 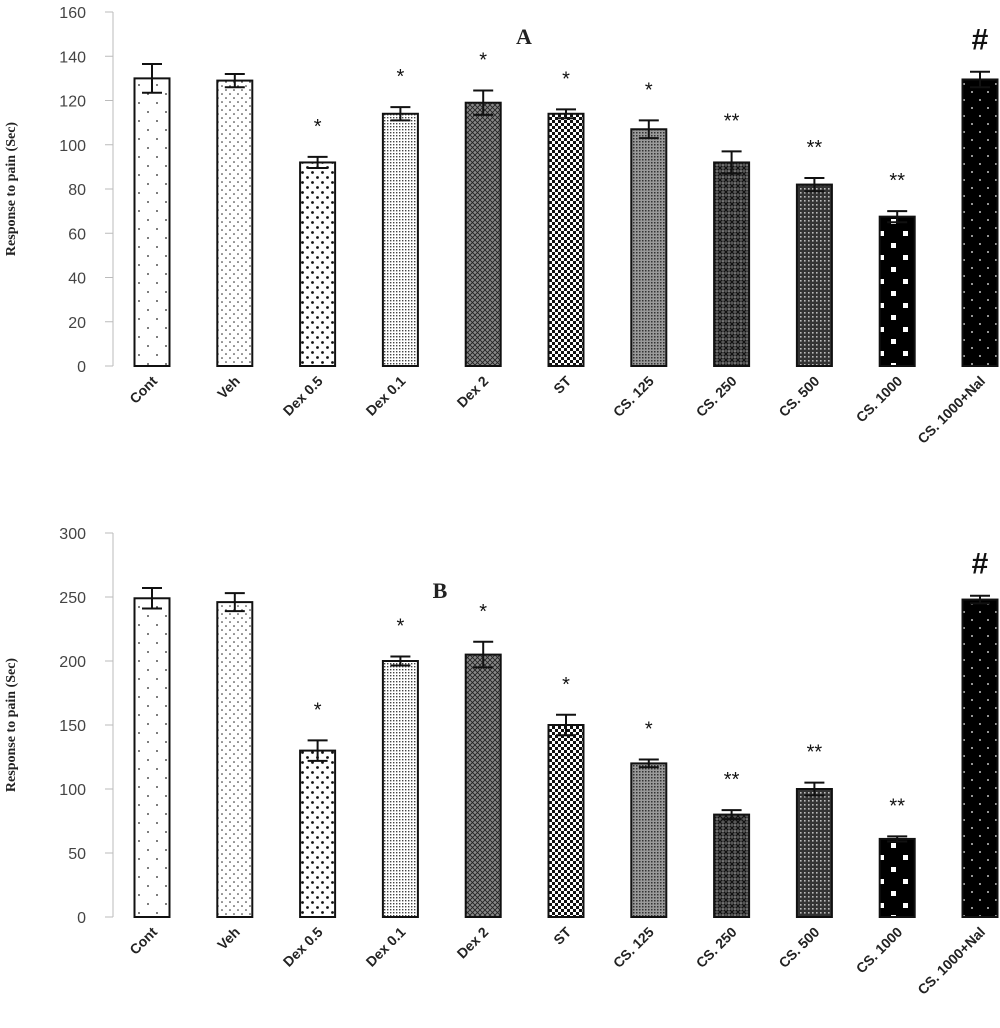 What do you see at coordinates (77, 234) in the screenshot?
I see `y-tick-label: 60` at bounding box center [77, 234].